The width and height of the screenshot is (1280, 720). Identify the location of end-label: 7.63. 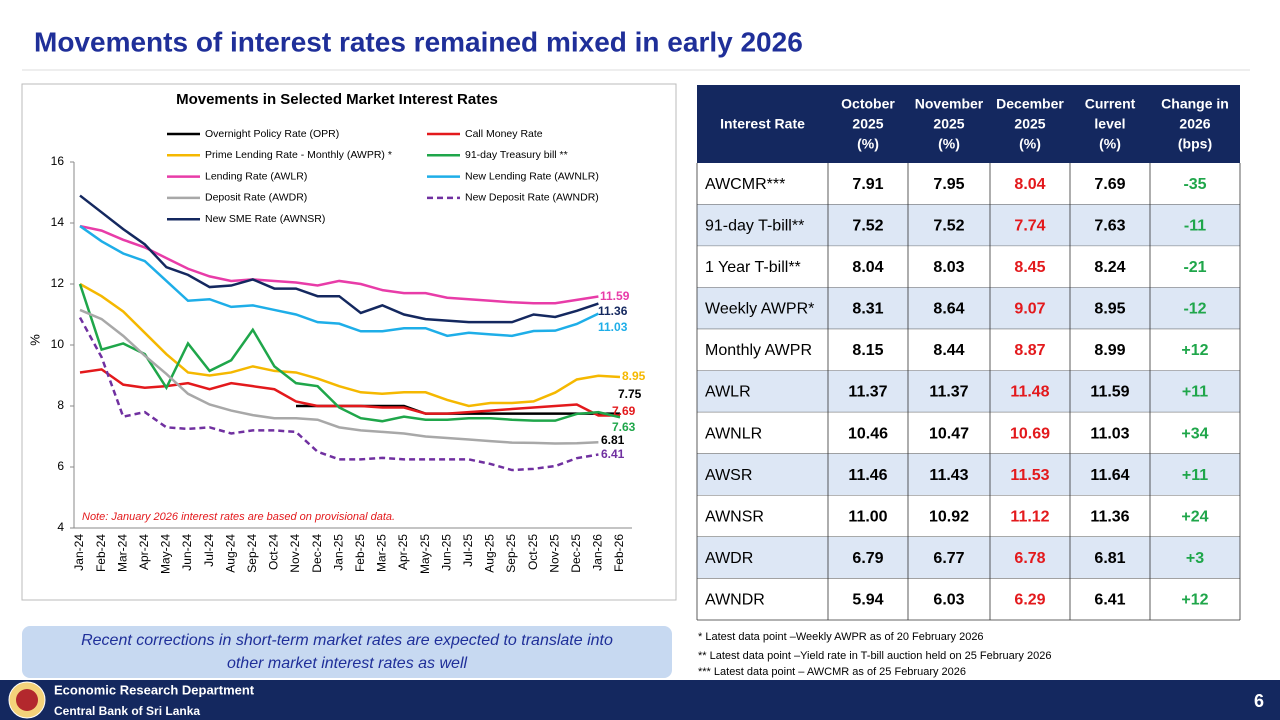
(624, 427).